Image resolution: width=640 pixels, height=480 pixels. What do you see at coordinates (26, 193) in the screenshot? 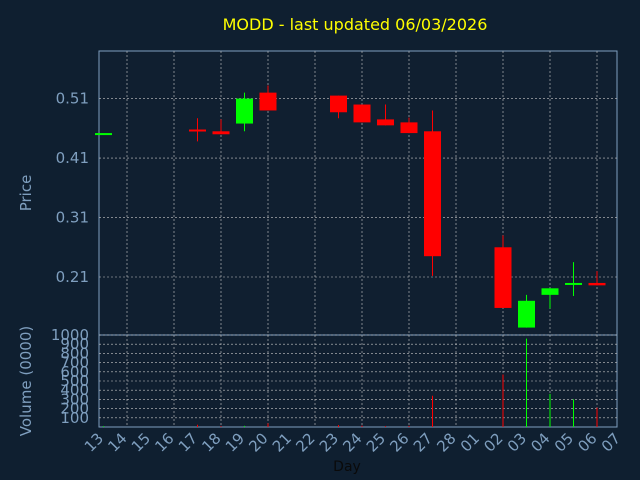
I see `price-axis-label: Price` at bounding box center [26, 193].